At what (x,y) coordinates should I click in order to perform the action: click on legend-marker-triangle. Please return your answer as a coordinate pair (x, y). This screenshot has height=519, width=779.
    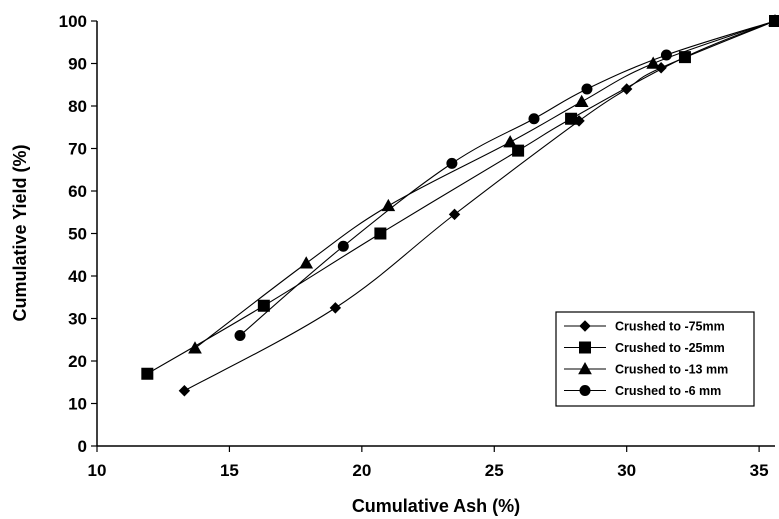
    Looking at the image, I should click on (585, 368).